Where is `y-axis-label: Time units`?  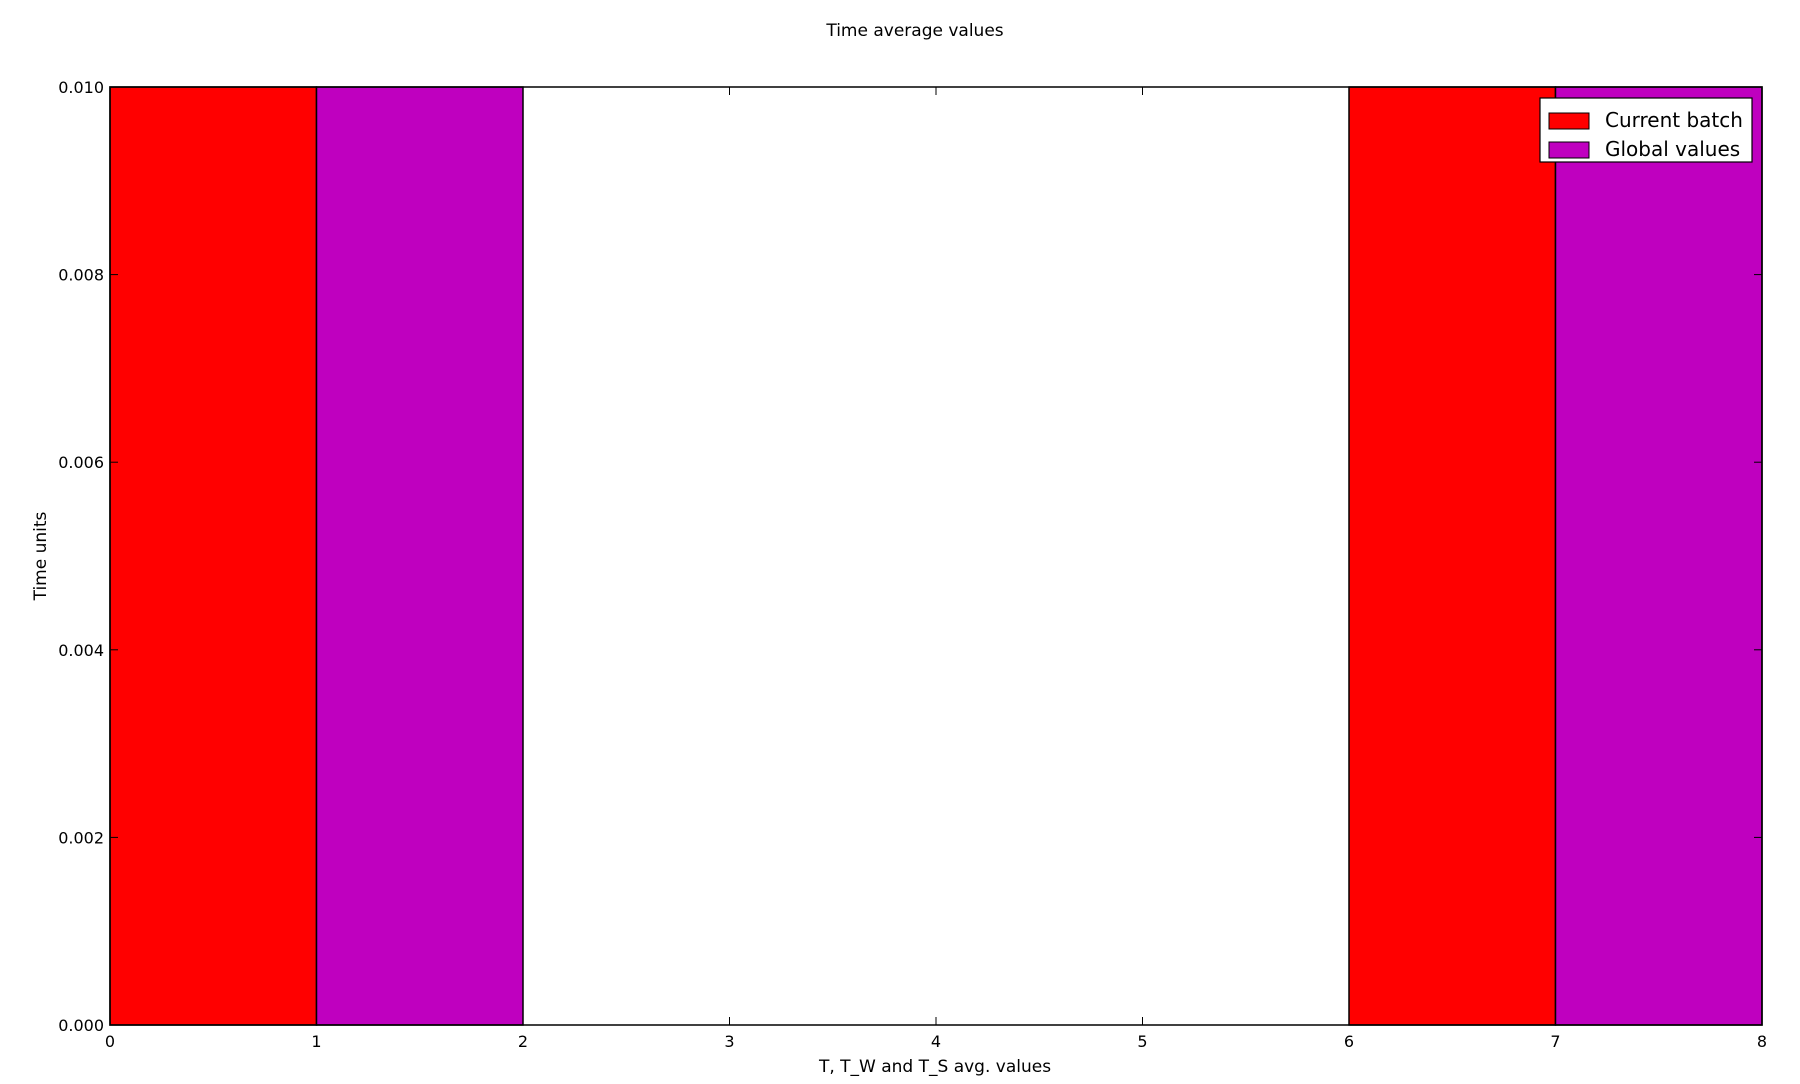
y-axis-label: Time units is located at coordinates (41, 556).